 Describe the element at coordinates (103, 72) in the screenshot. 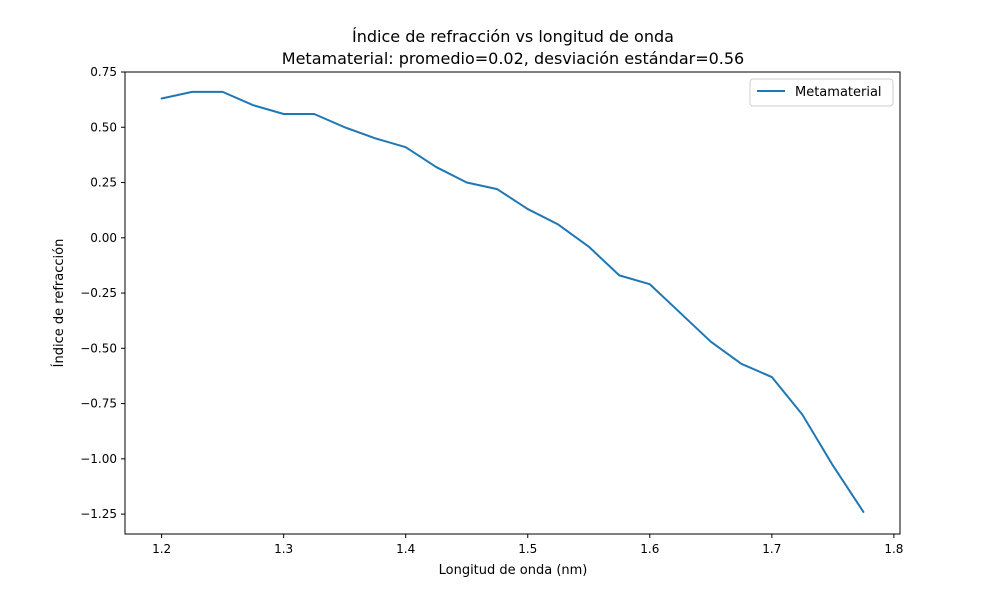

I see `y-tick-label: 0.75` at that location.